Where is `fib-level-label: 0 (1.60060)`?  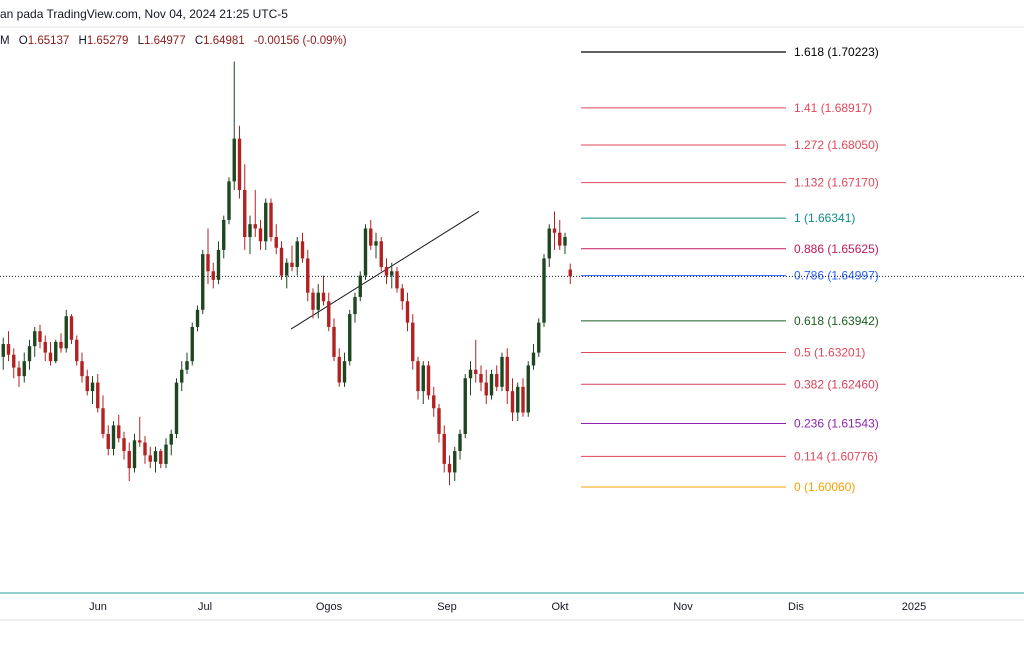
fib-level-label: 0 (1.60060) is located at coordinates (824, 487).